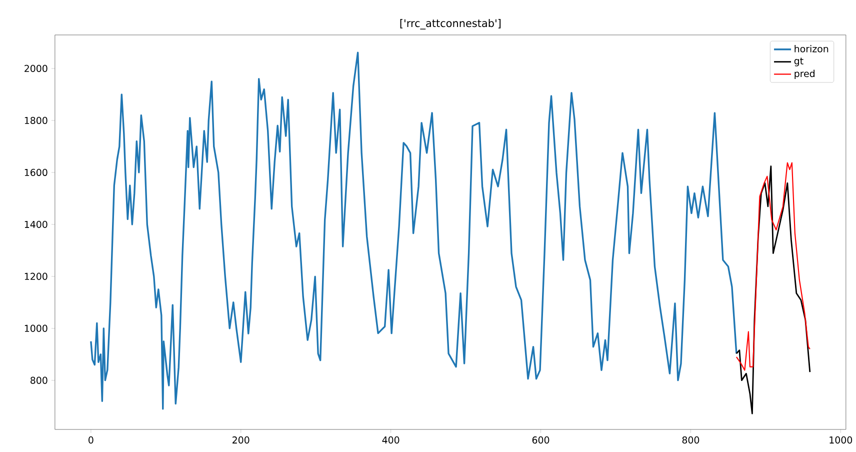  What do you see at coordinates (36, 276) in the screenshot?
I see `y-tick-label: 1200` at bounding box center [36, 276].